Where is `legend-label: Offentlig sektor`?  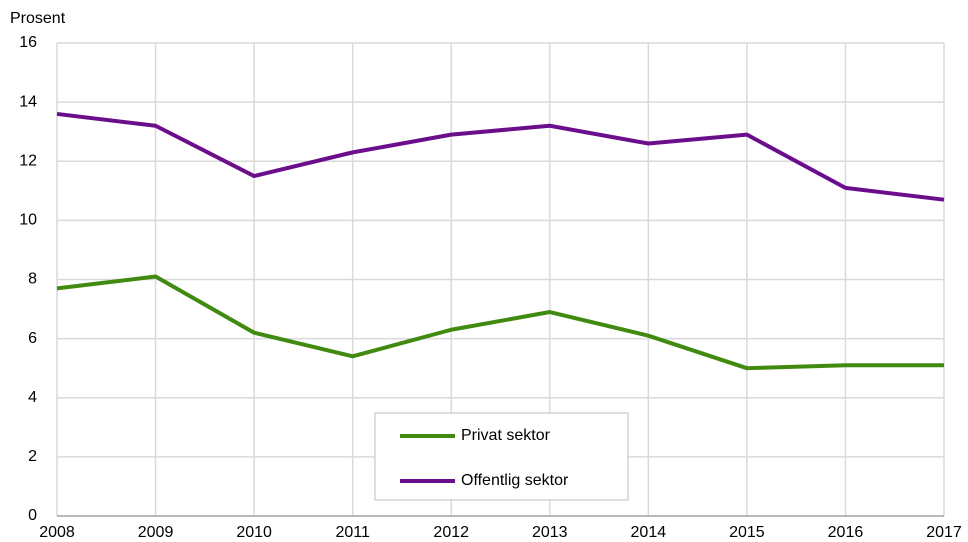
legend-label: Offentlig sektor is located at coordinates (515, 480).